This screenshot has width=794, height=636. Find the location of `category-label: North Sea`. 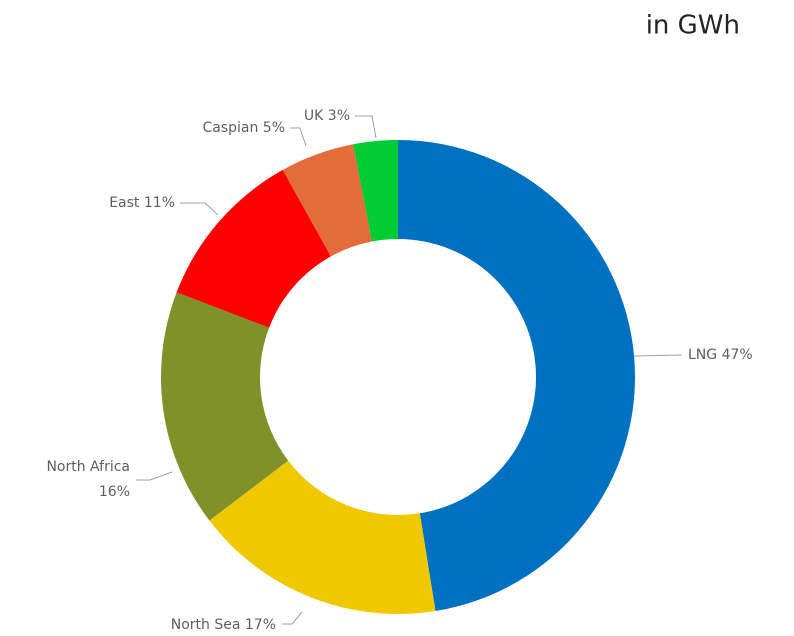

category-label: North Sea is located at coordinates (206, 625).